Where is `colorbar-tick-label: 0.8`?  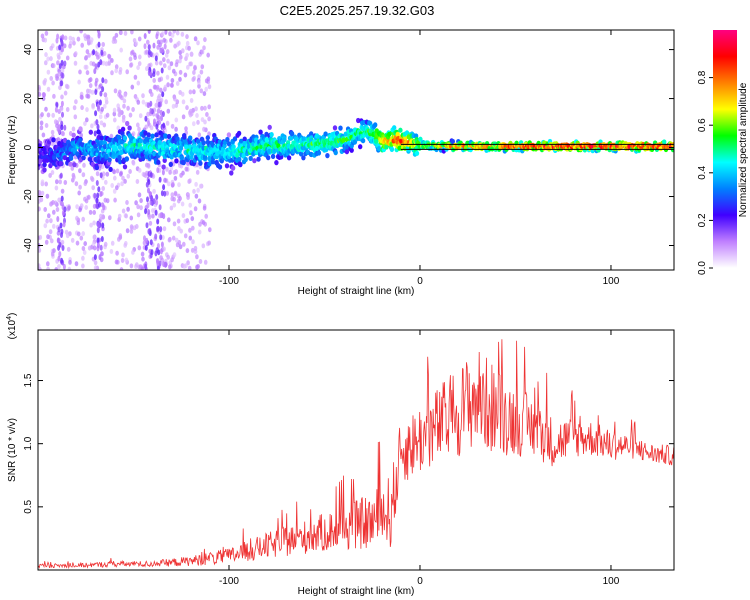 colorbar-tick-label: 0.8 is located at coordinates (702, 77).